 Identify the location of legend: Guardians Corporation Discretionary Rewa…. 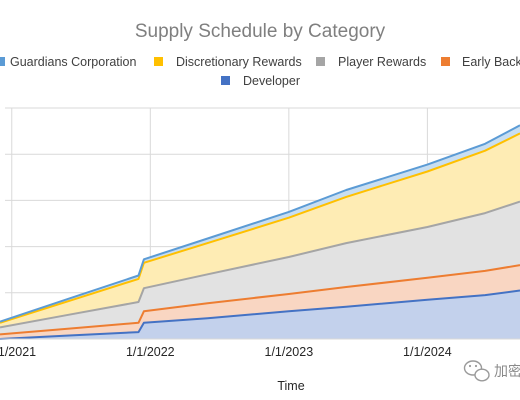
(260, 71).